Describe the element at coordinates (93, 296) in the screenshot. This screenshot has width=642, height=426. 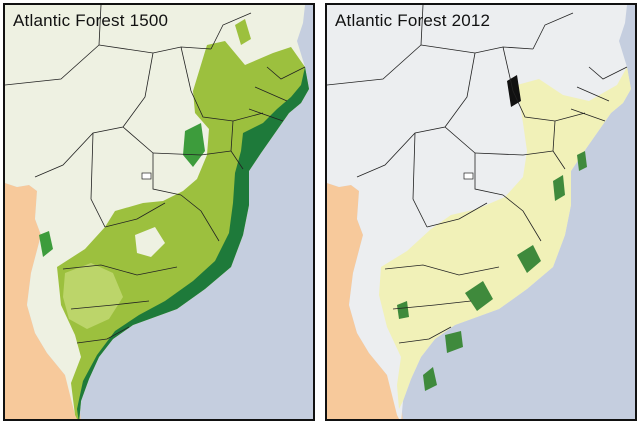
I see `forest-pale-patch` at that location.